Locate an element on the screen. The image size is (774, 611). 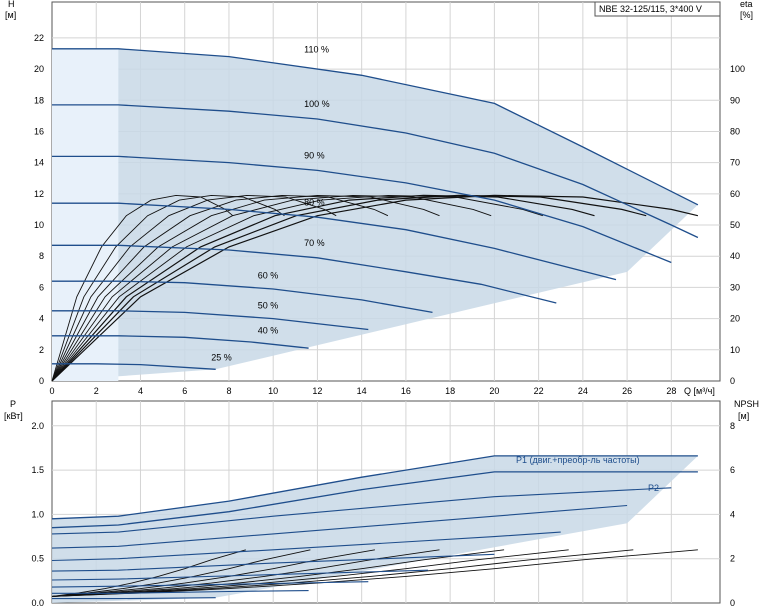
npsh-axis-unit: [м] is located at coordinates (743, 416).